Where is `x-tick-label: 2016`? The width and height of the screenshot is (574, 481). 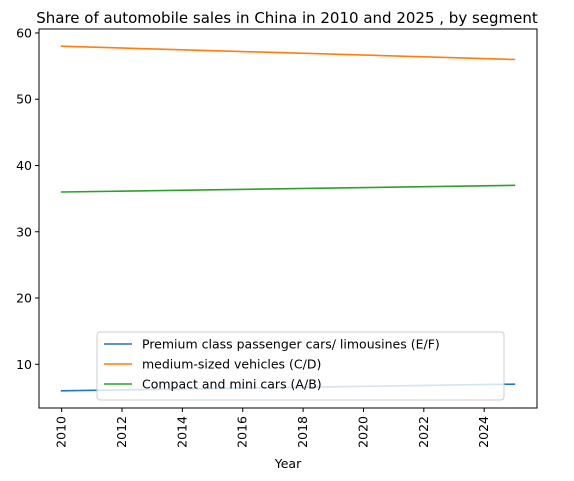
x-tick-label: 2016 is located at coordinates (242, 432).